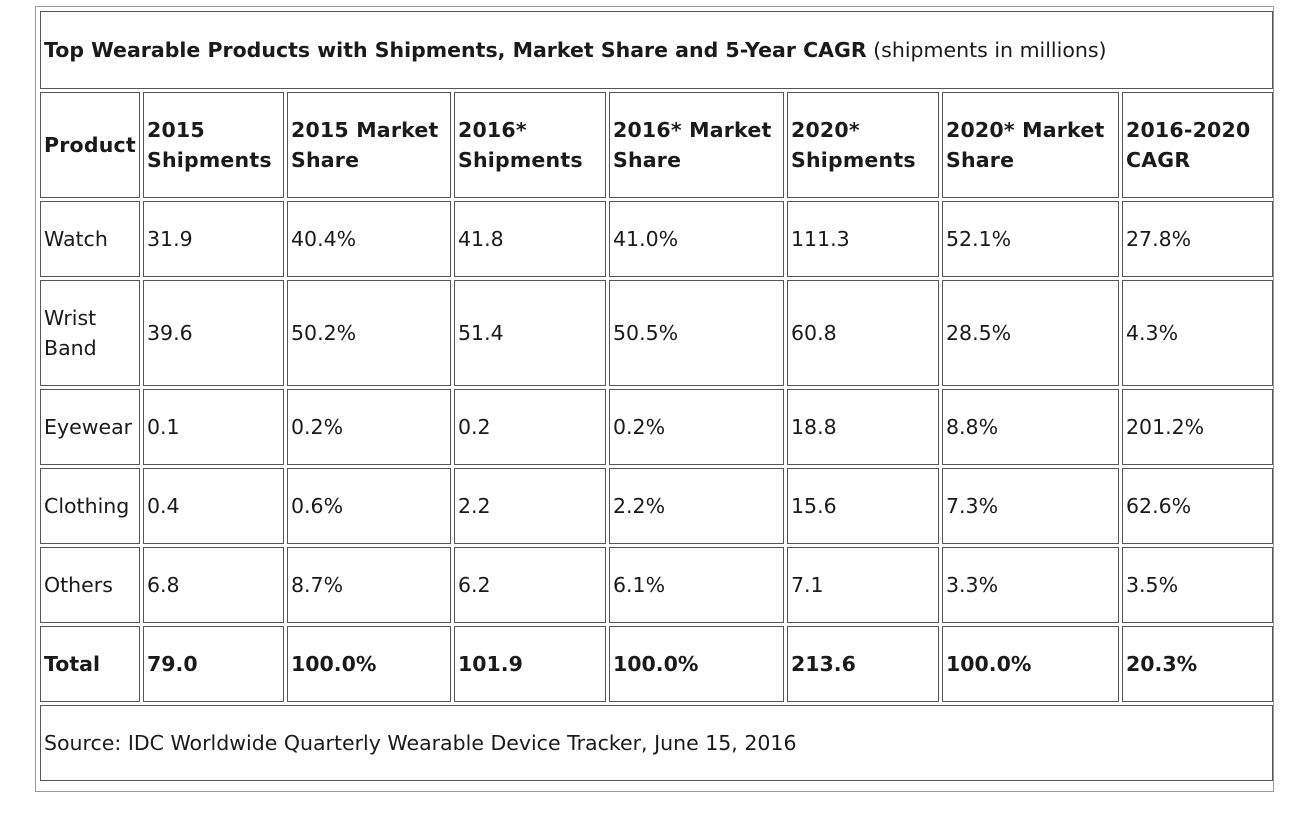 This screenshot has width=1297, height=816. Describe the element at coordinates (863, 427) in the screenshot. I see `shipments-2020-cell: 18.8` at that location.